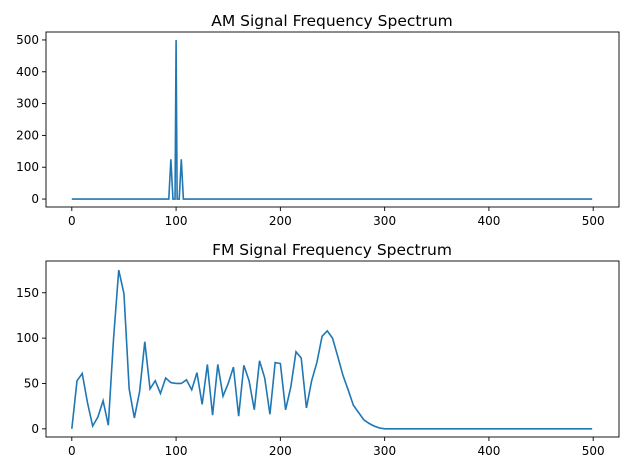 This screenshot has height=469, width=630. I want to click on fm-x-axis: 0 100 200 300 400 500, so click(336, 447).